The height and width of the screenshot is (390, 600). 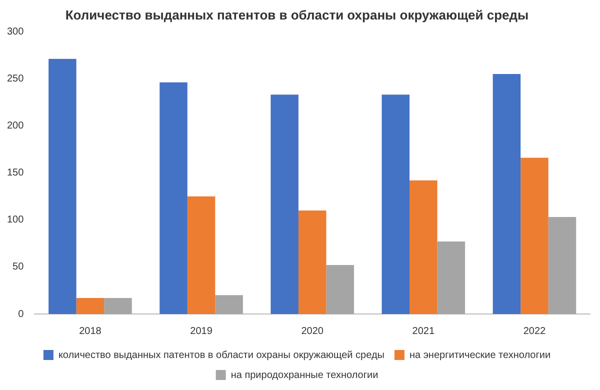 I want to click on y-tick-label: 100, so click(x=15, y=220).